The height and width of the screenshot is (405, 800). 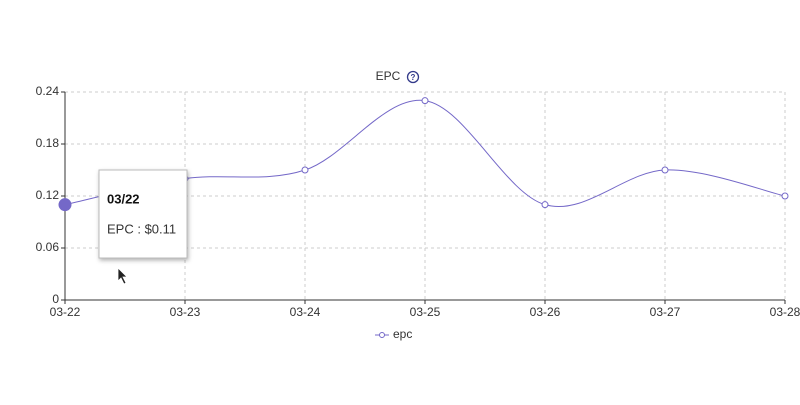 What do you see at coordinates (665, 312) in the screenshot?
I see `x-tick-label: 03-27` at bounding box center [665, 312].